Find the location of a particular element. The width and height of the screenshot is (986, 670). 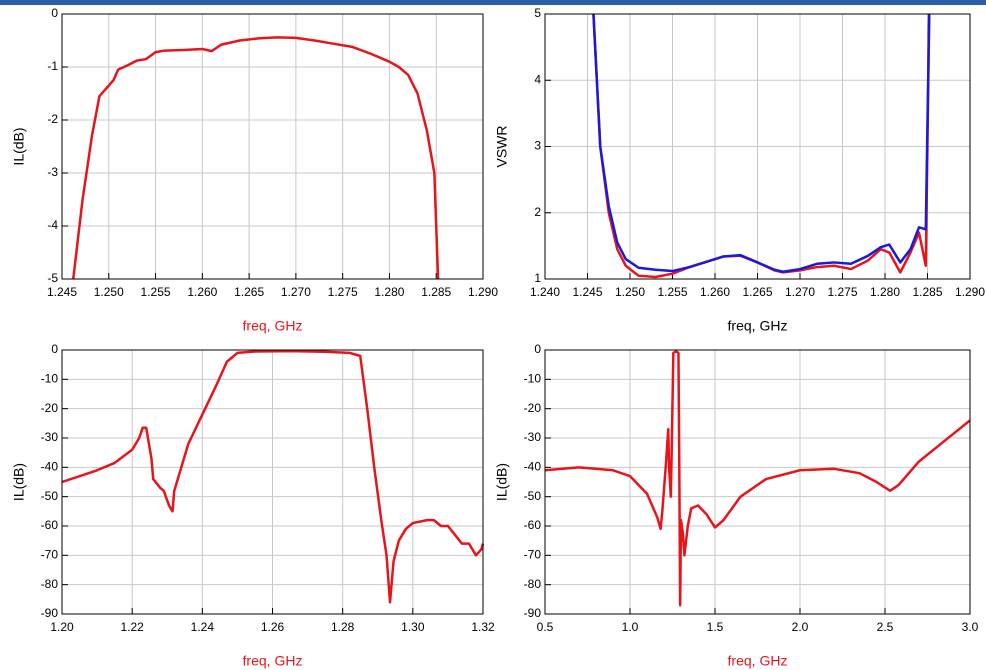

y-tick-label: -4 is located at coordinates (52, 225).